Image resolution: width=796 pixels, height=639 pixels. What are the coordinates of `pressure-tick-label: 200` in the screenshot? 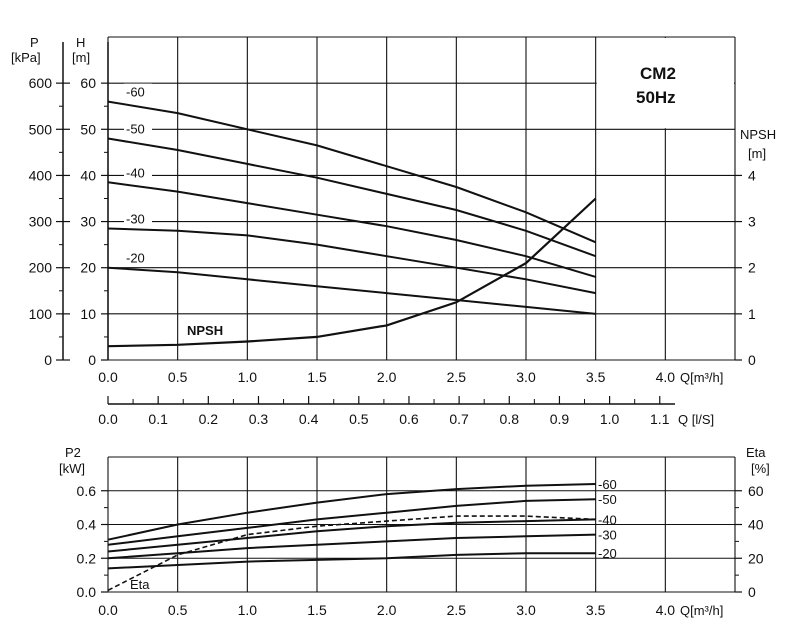 It's located at (41, 268).